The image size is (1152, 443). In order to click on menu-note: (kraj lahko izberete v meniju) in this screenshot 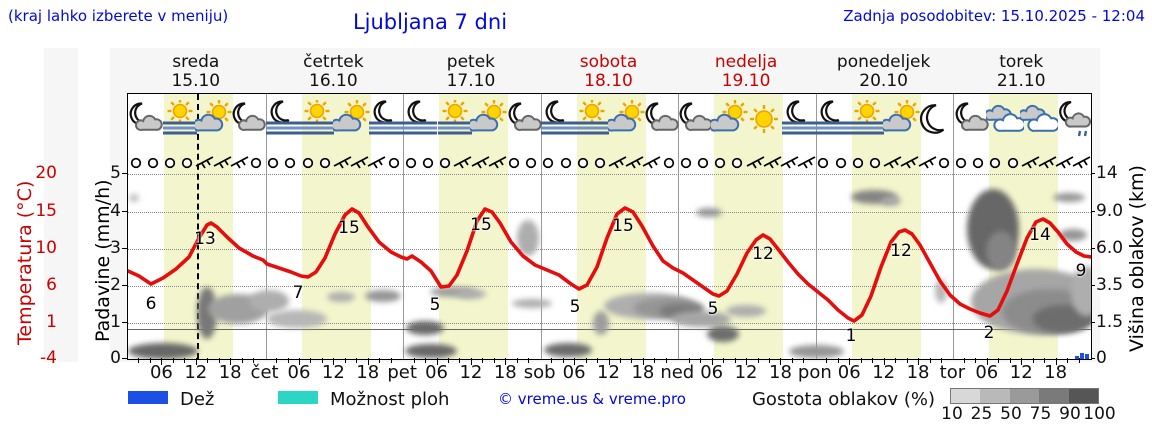, I will do `click(118, 16)`.